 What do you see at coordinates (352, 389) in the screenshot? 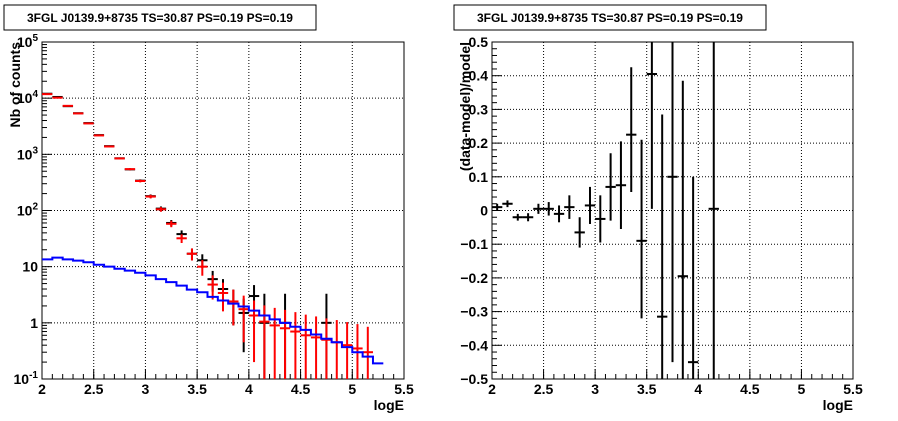
I see `counts-xtick-label: 5` at bounding box center [352, 389].